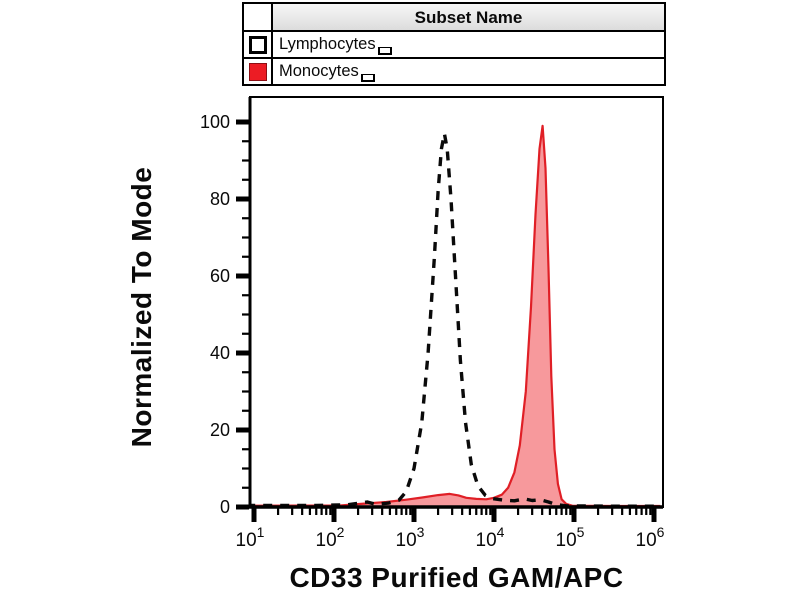 This screenshot has height=600, width=800. I want to click on y-tick-label: 20, so click(220, 430).